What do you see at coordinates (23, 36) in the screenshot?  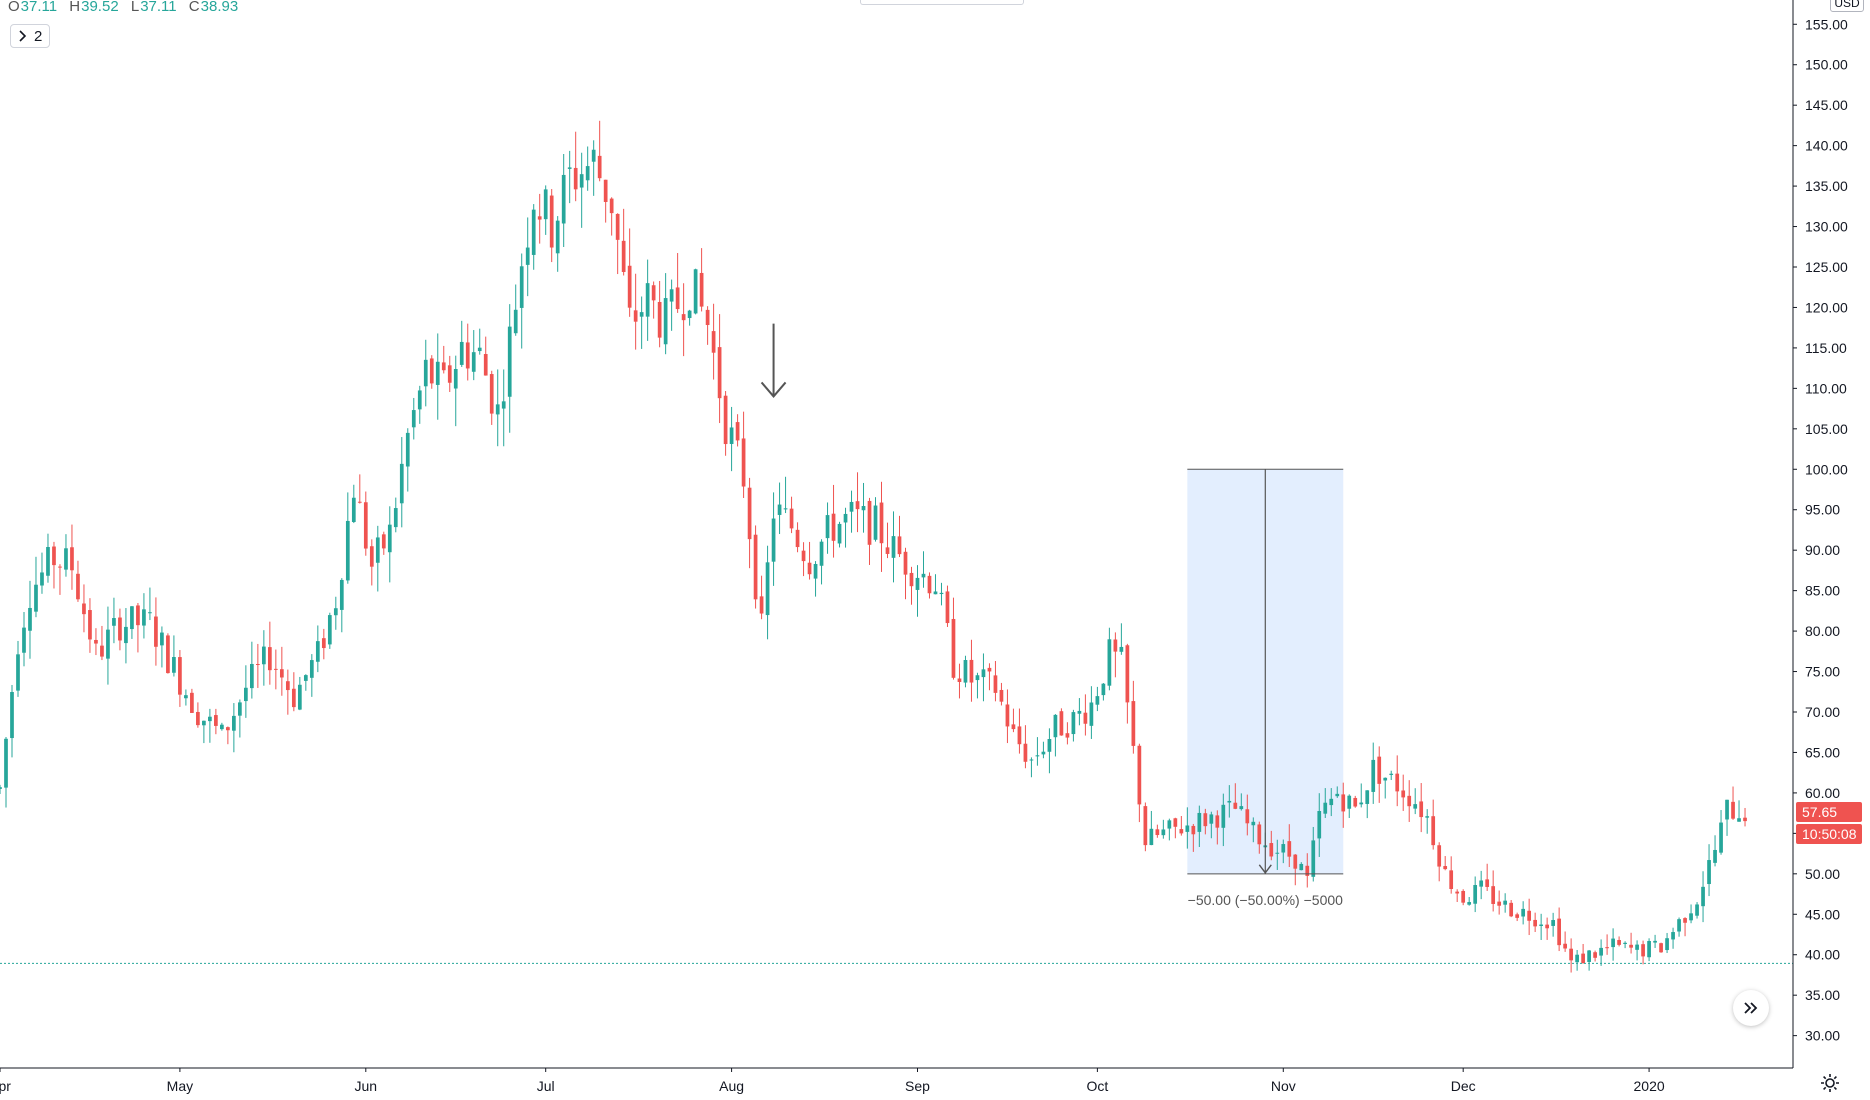 I see `chevron-right-icon` at bounding box center [23, 36].